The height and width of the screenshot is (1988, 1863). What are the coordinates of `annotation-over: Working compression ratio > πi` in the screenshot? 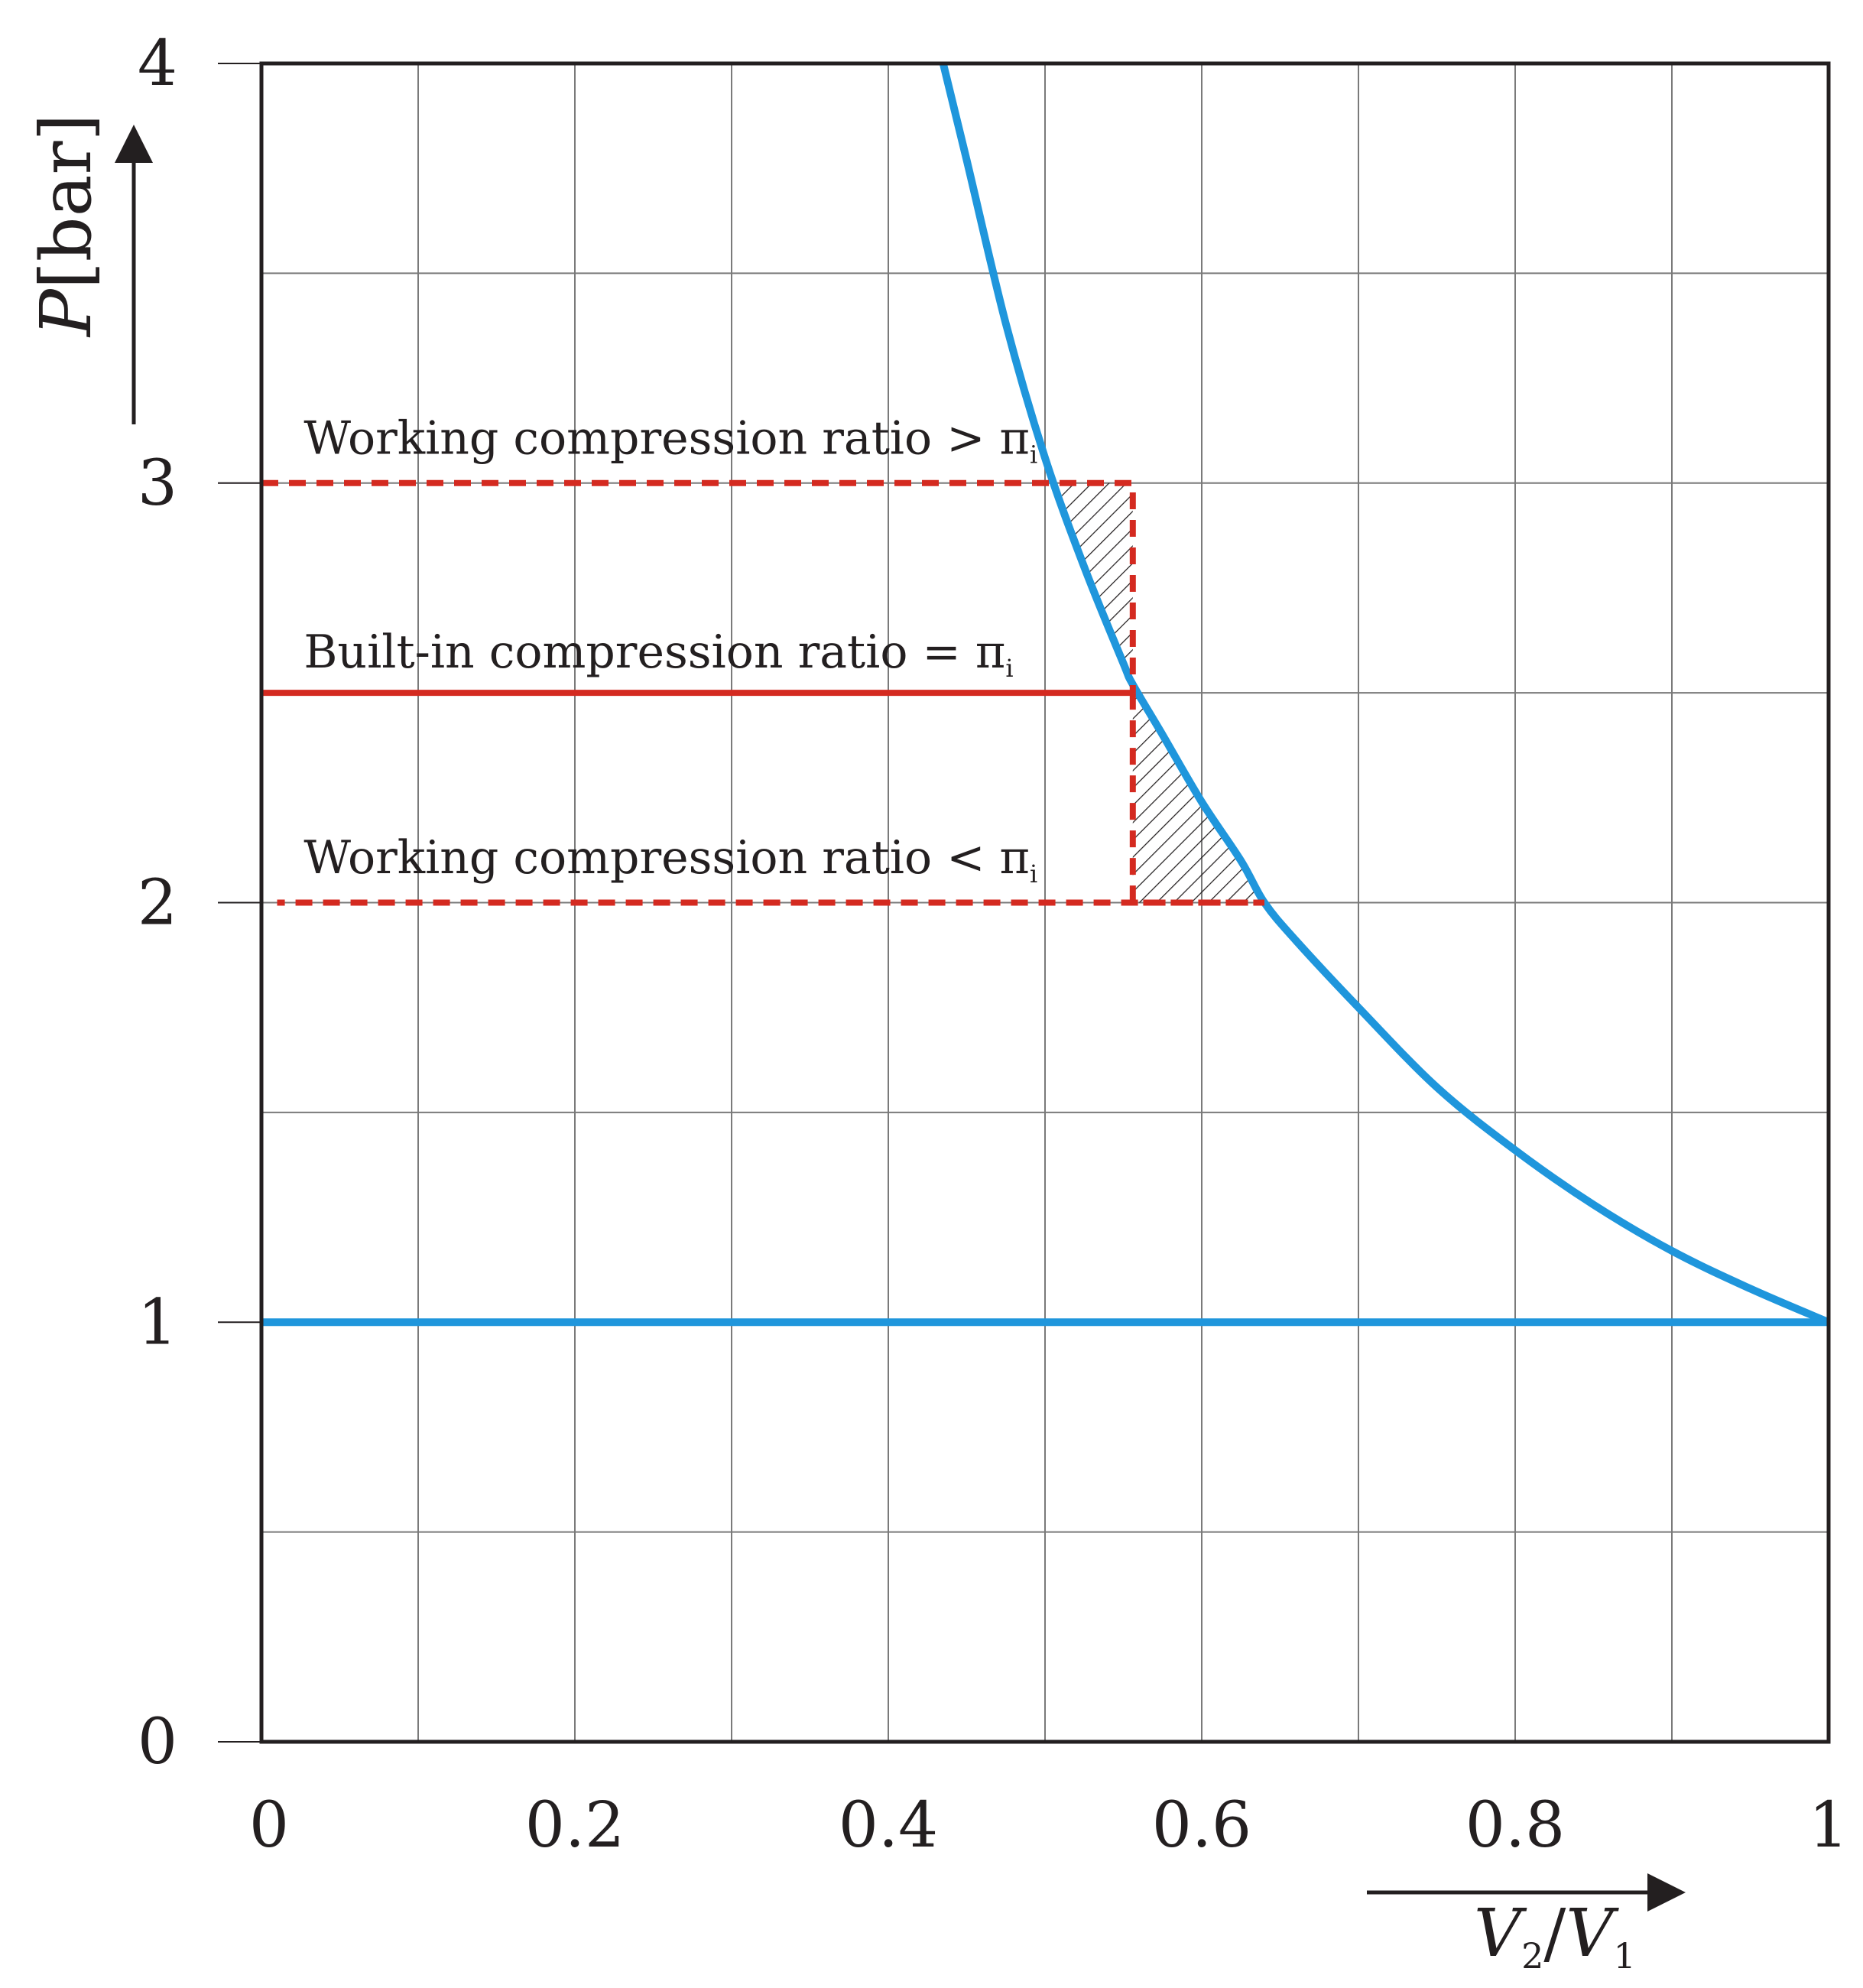 It's located at (670, 440).